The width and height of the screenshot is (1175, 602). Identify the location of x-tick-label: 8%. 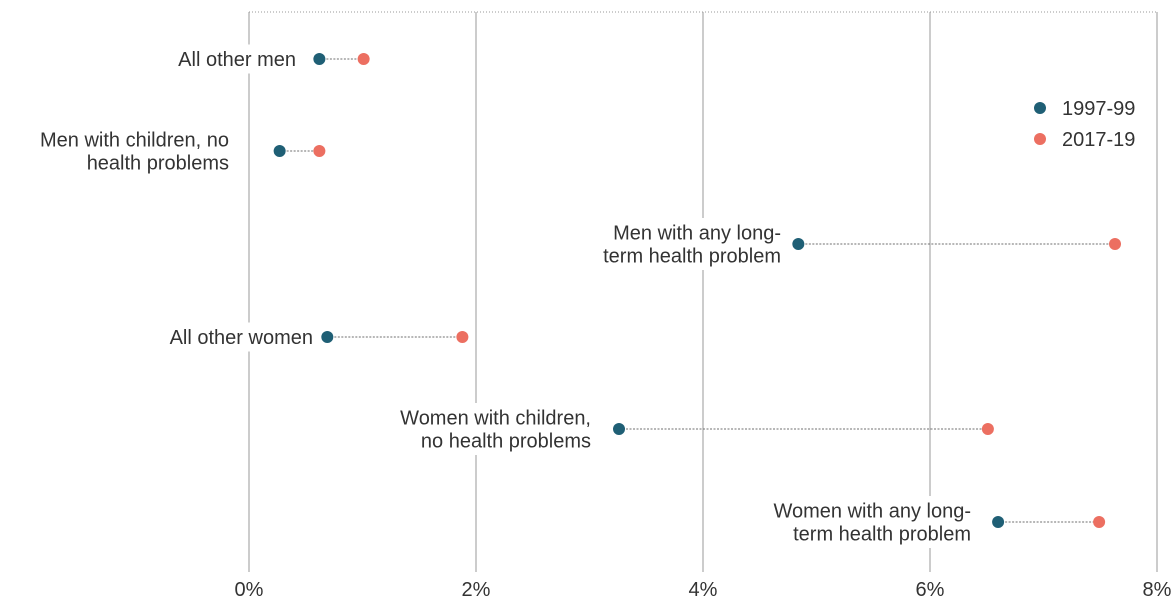
(1157, 590).